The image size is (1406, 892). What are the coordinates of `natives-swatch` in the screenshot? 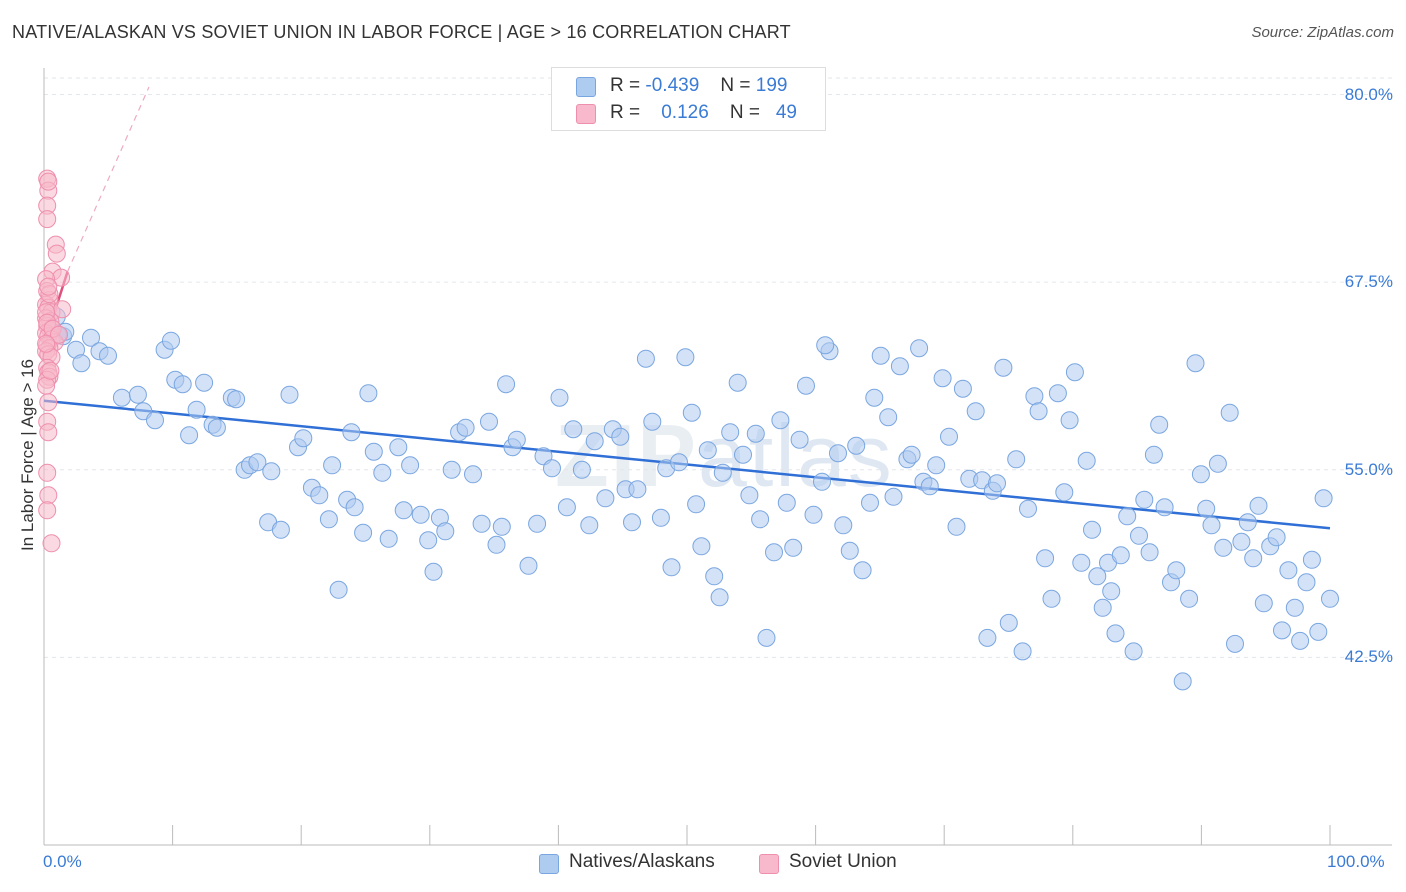 It's located at (586, 87).